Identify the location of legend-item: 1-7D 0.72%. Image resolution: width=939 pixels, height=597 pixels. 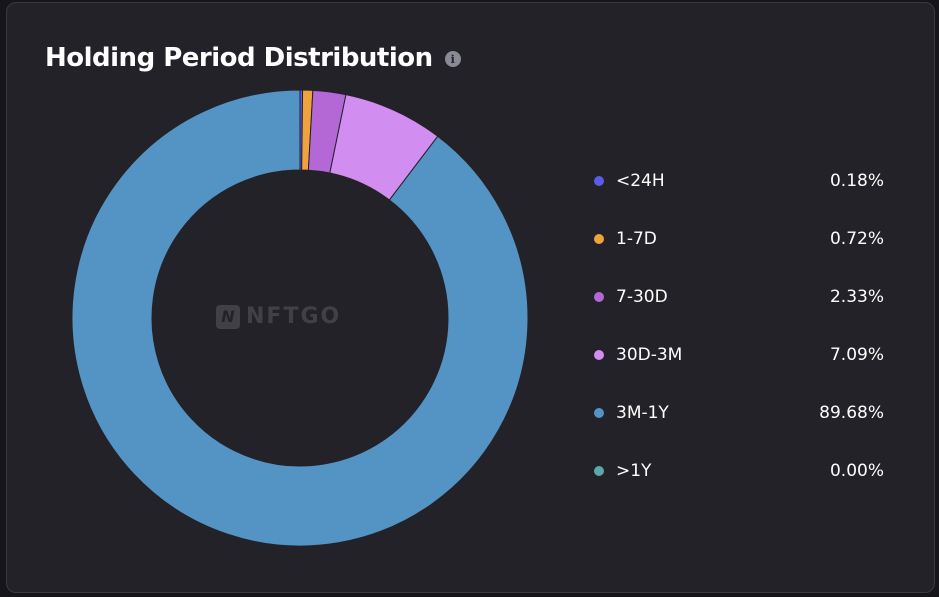
(739, 239).